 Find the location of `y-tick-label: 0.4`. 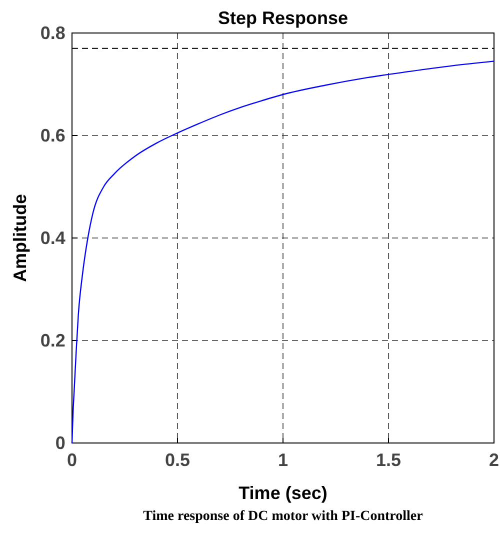

y-tick-label: 0.4 is located at coordinates (53, 238).